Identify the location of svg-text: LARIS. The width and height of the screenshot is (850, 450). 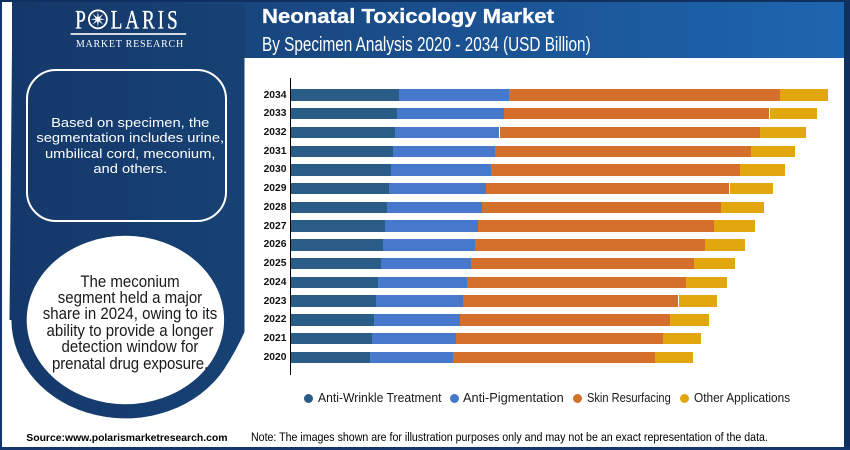
(146, 19).